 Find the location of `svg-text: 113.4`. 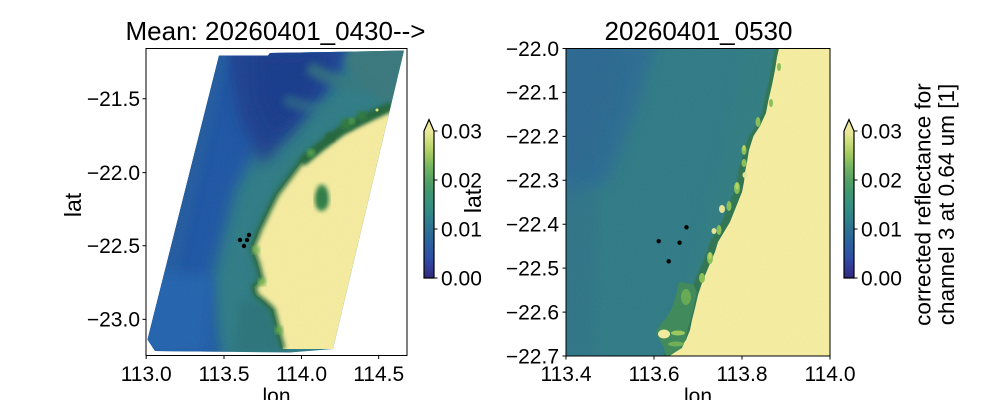

svg-text: 113.4 is located at coordinates (566, 374).